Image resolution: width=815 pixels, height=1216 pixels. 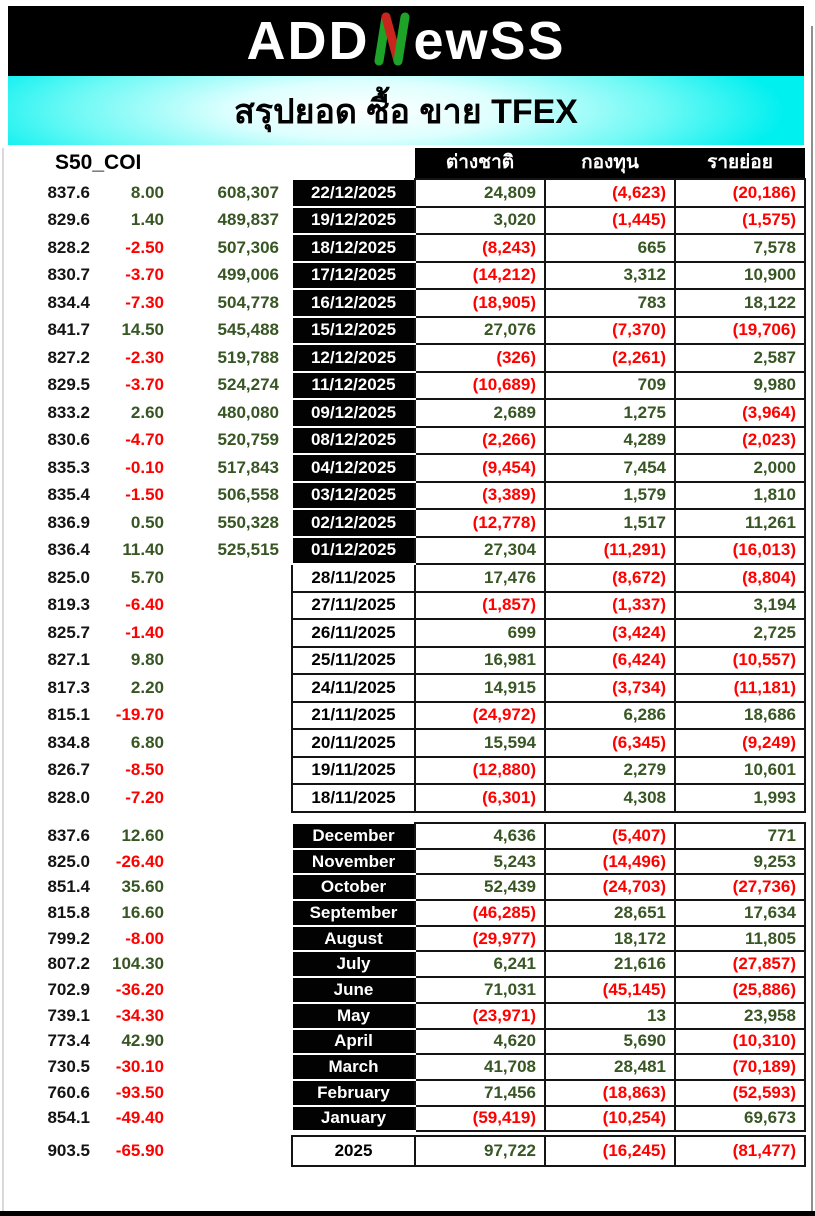 What do you see at coordinates (480, 495) in the screenshot?
I see `foreign-value-cell: (3,389)` at bounding box center [480, 495].